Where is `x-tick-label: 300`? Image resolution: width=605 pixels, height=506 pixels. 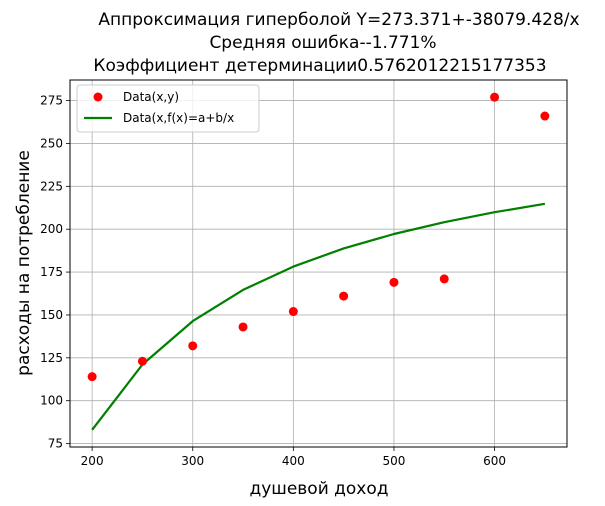
x-tick-label: 300 is located at coordinates (192, 461).